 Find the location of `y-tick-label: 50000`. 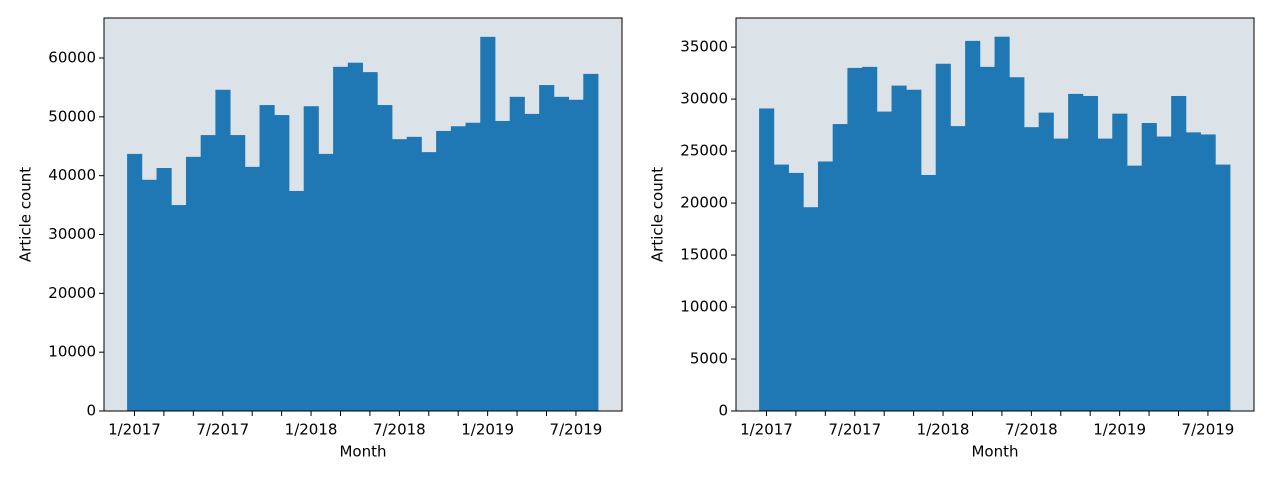

y-tick-label: 50000 is located at coordinates (72, 116).